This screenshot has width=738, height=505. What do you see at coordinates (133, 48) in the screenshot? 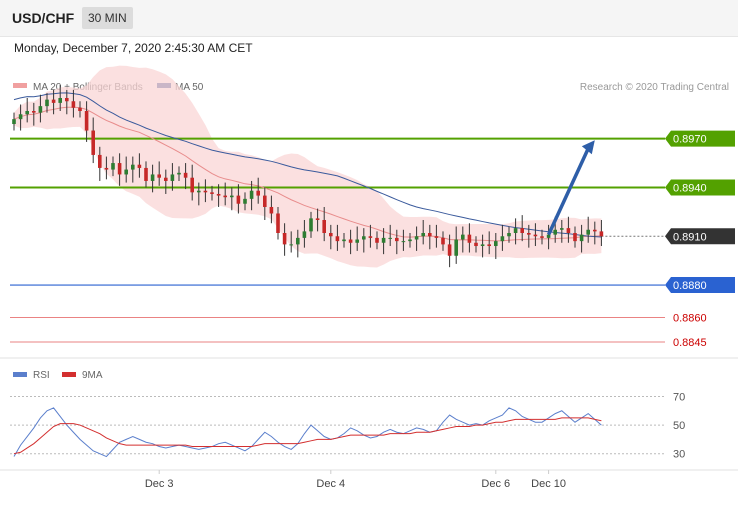
I see `datetime-label: Monday, December 7, 2020 2:45:30 AM CET` at bounding box center [133, 48].